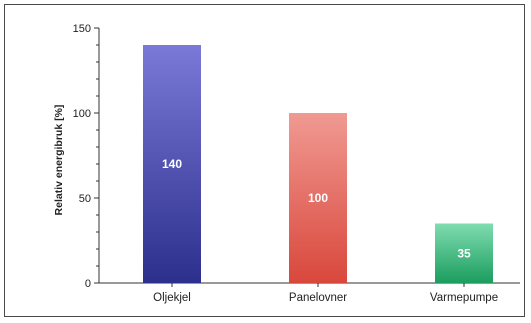  What do you see at coordinates (464, 298) in the screenshot?
I see `x-tick-label: Varmepumpe` at bounding box center [464, 298].